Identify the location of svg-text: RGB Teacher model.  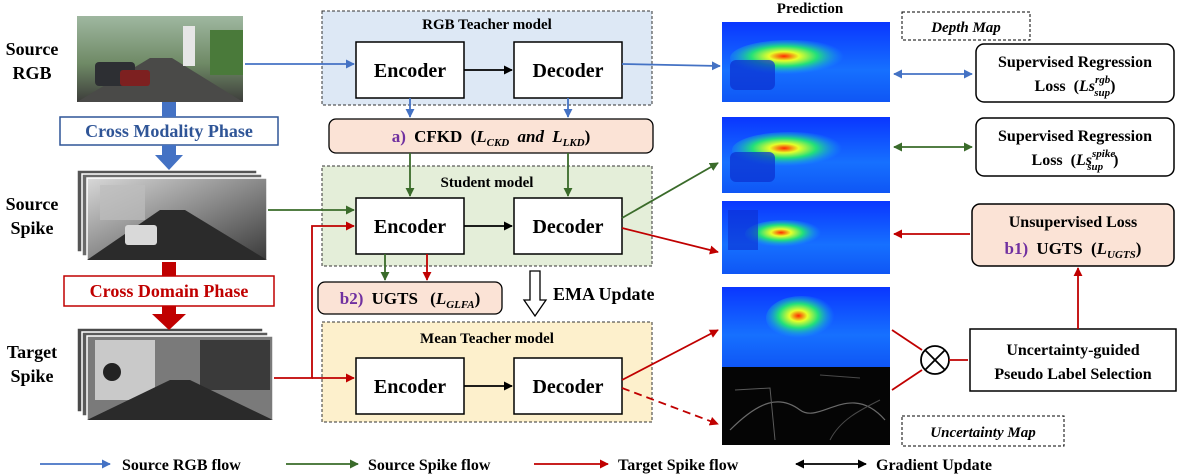
(487, 25).